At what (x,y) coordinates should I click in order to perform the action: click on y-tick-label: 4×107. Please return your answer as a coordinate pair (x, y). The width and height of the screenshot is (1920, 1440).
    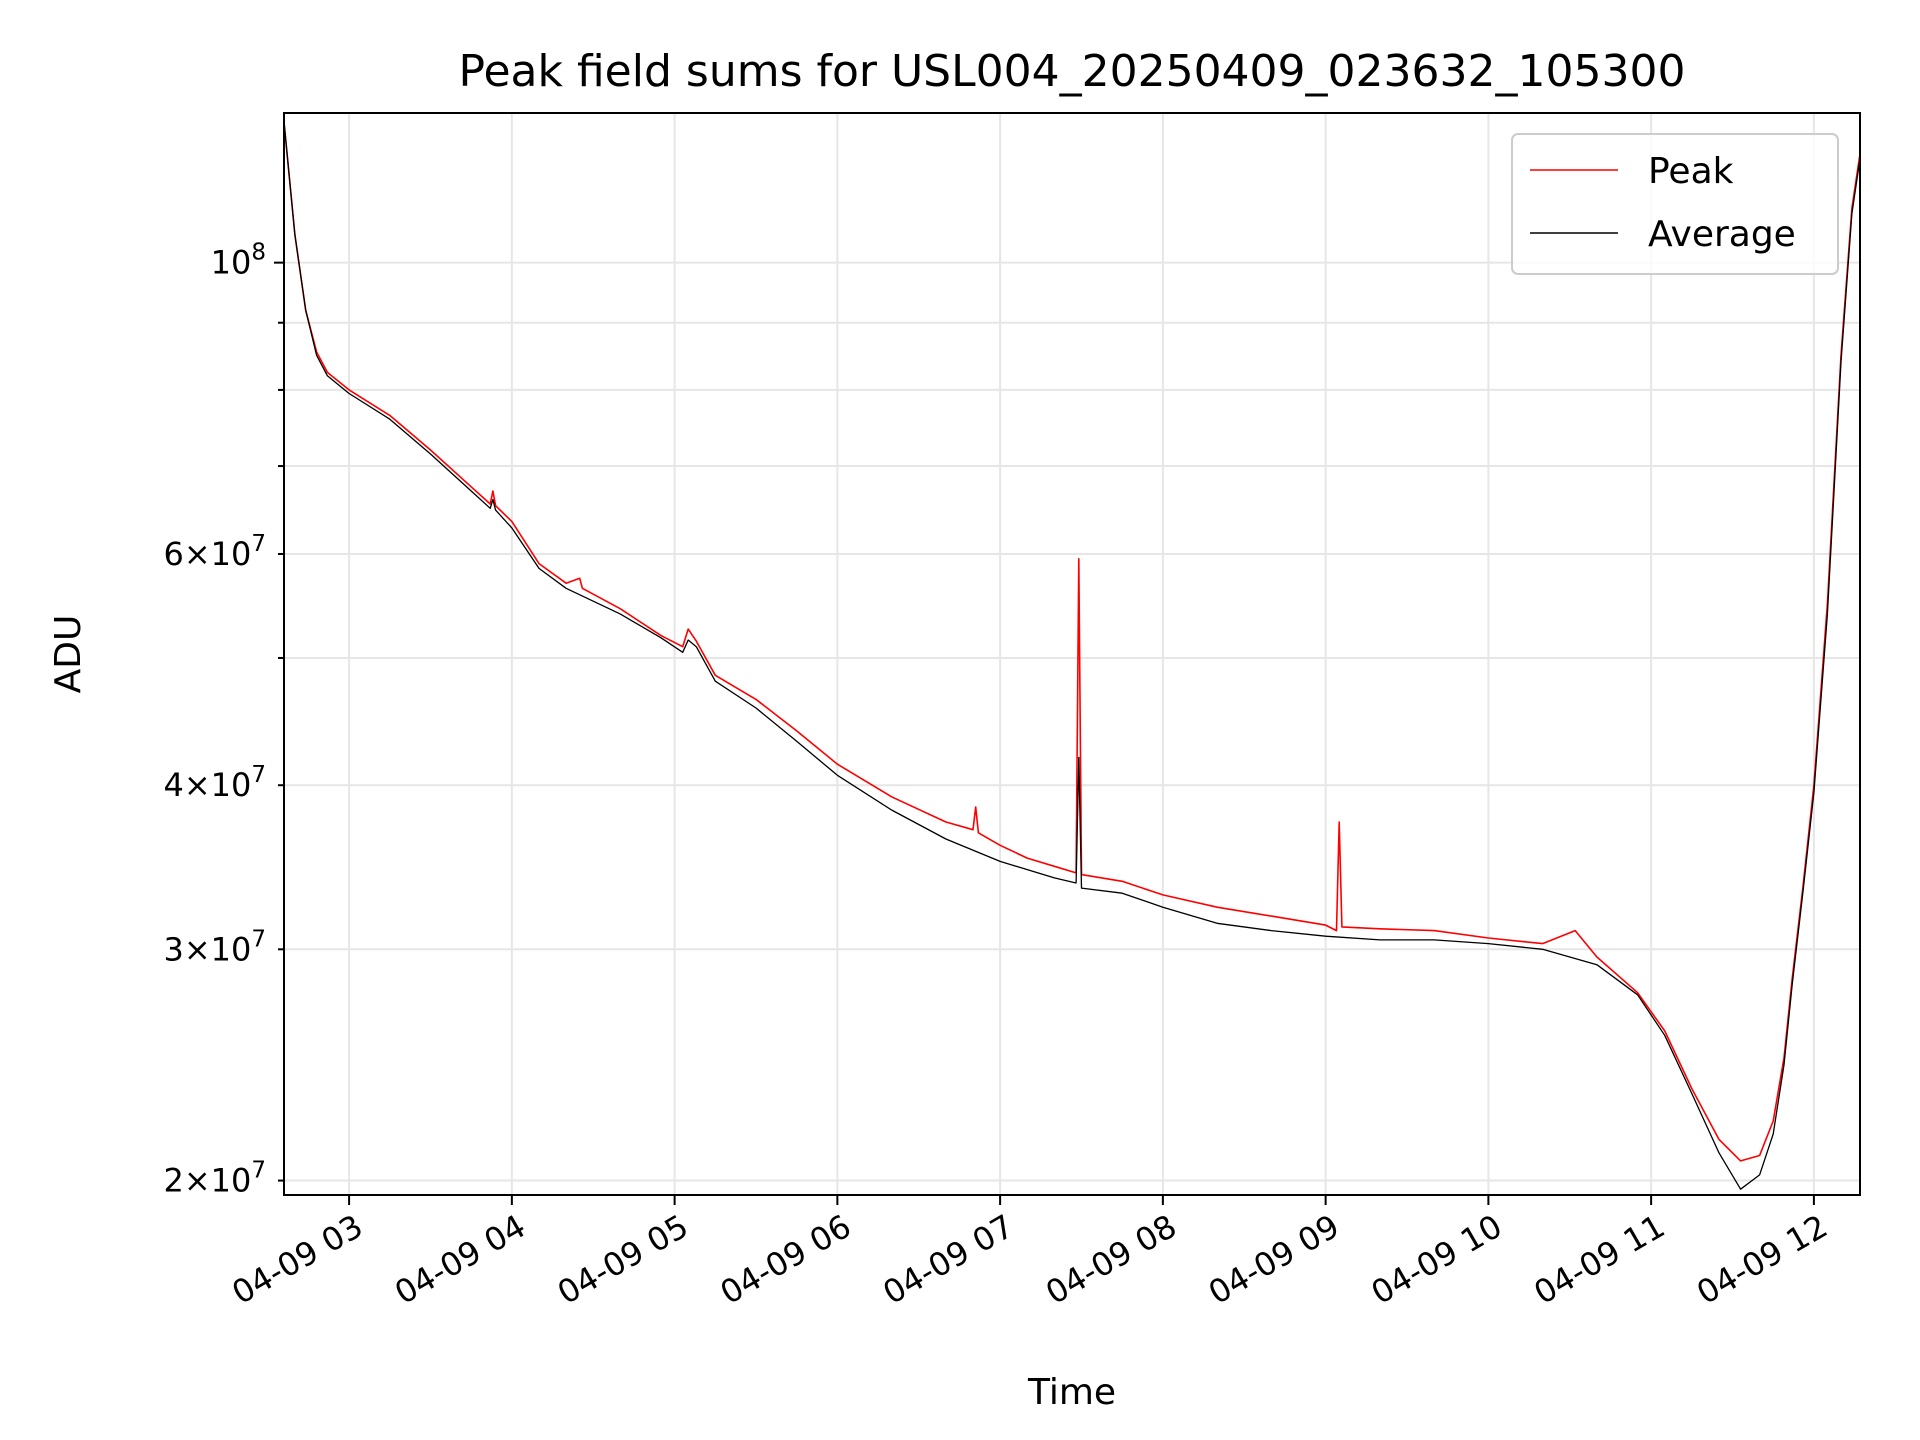
    Looking at the image, I should click on (214, 783).